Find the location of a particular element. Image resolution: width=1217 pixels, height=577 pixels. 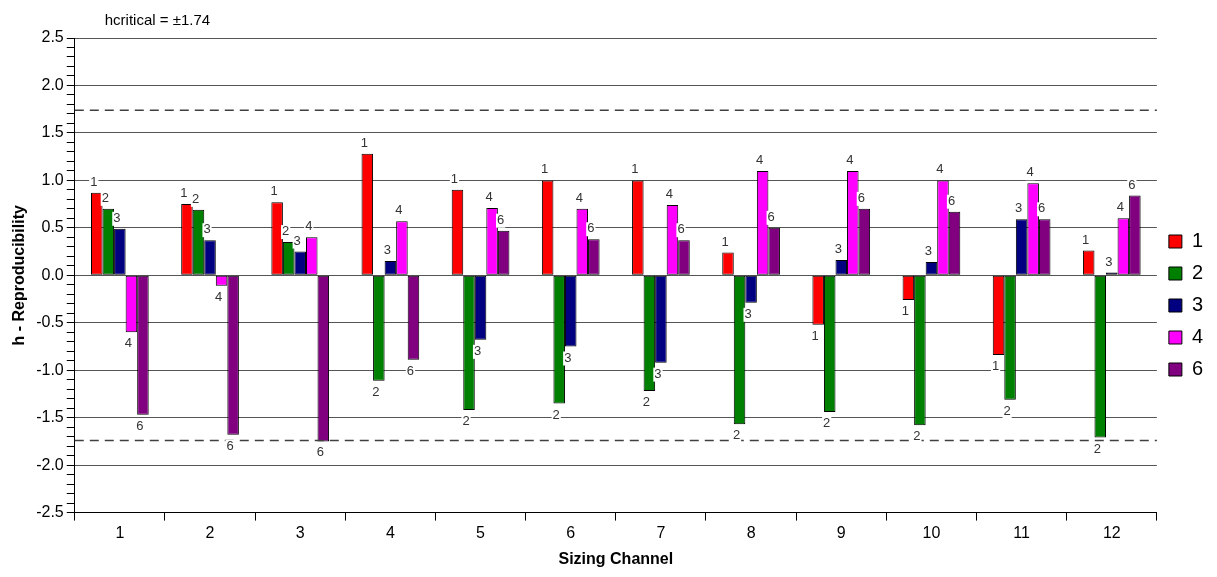

x-tick-label: 8 is located at coordinates (751, 532).